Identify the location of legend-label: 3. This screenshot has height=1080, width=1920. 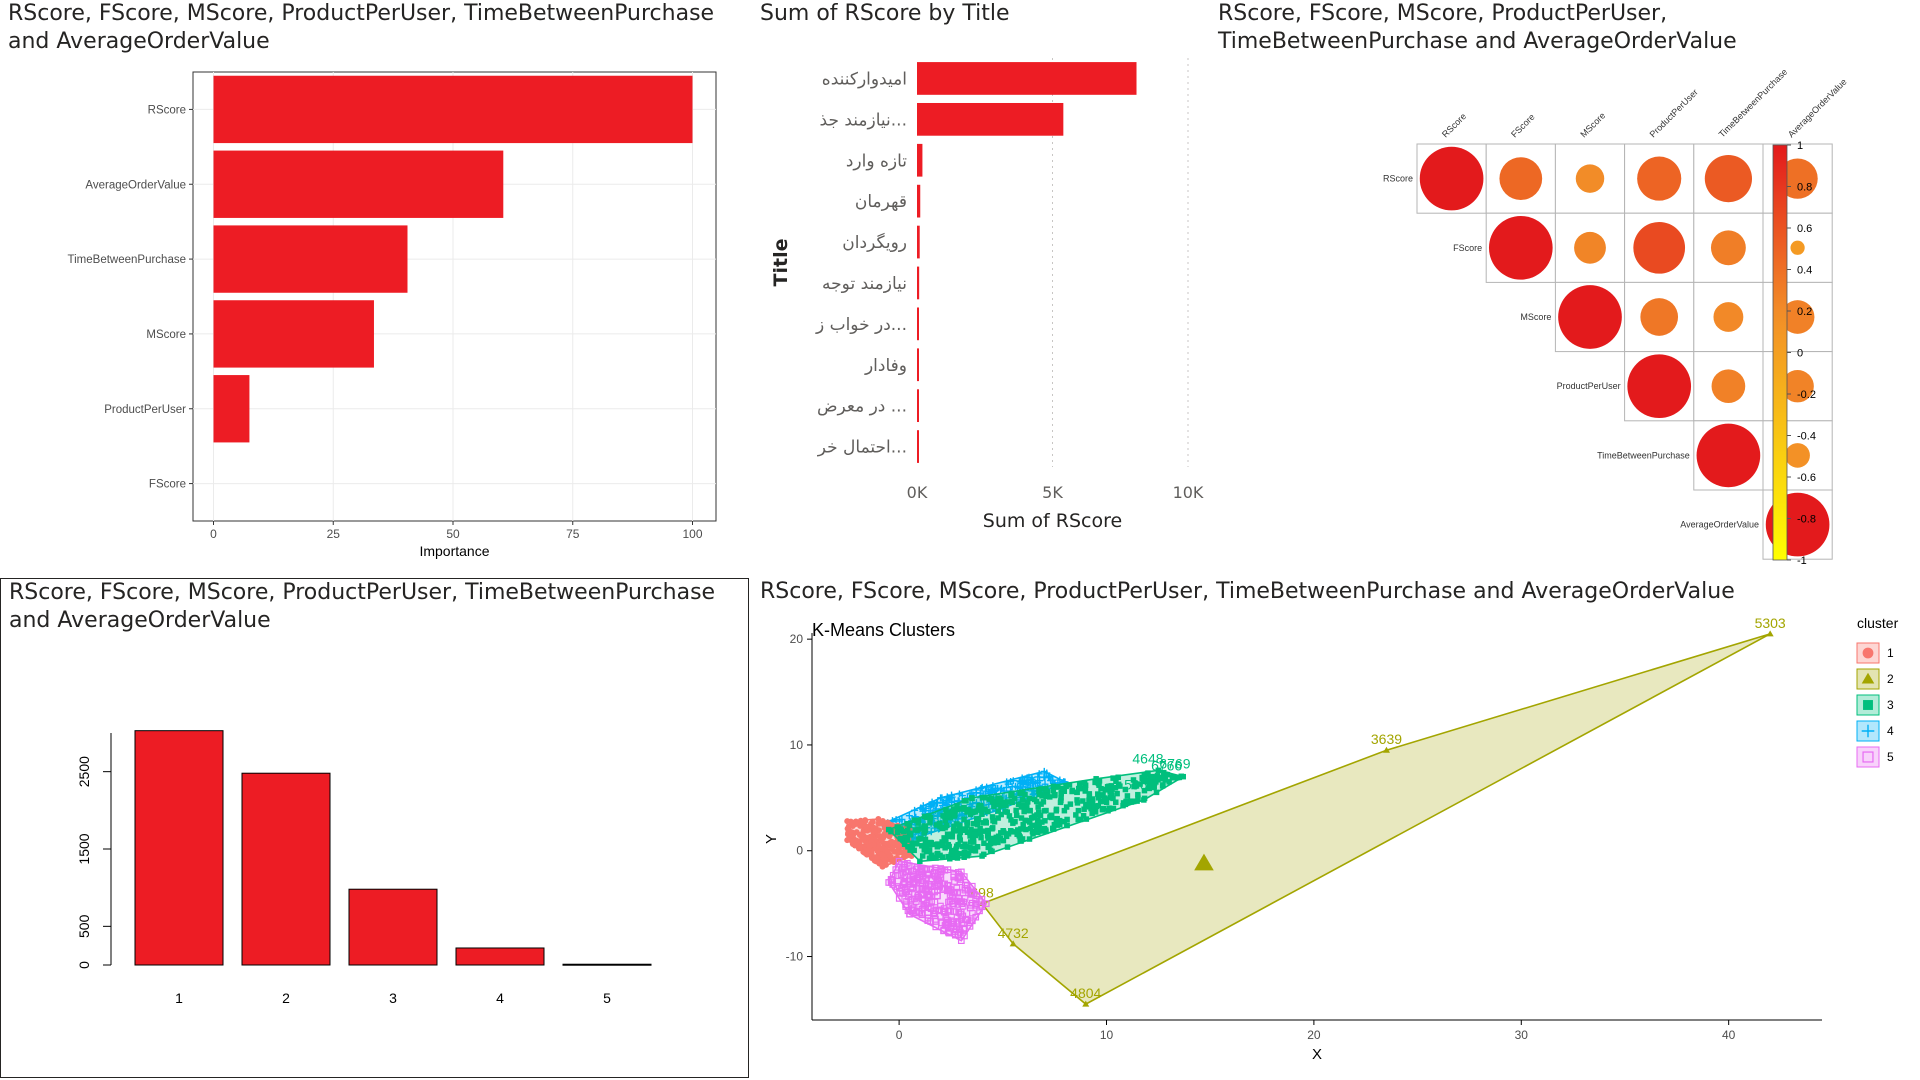
(1890, 705).